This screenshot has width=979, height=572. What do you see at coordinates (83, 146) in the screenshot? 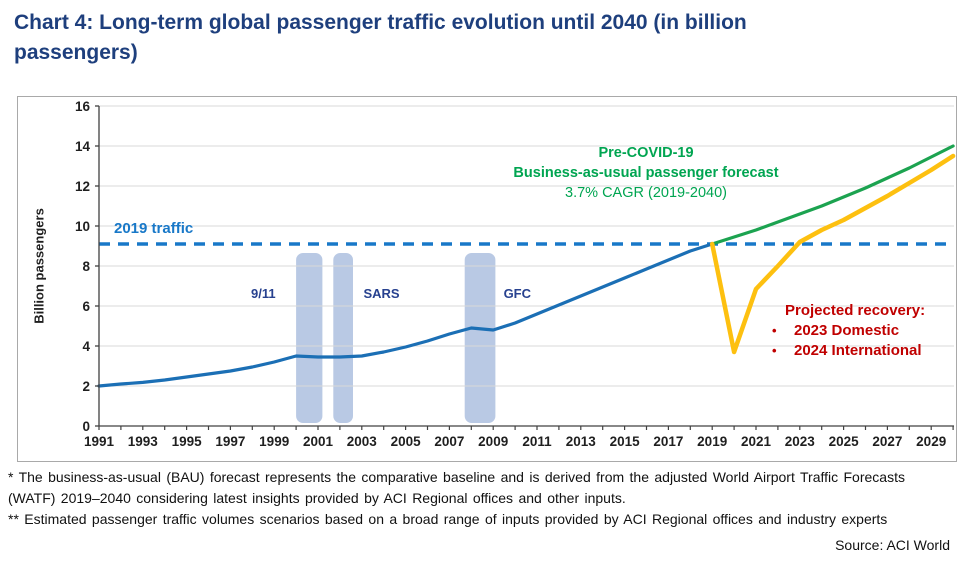
I see `y-axis-tick-label: 14` at bounding box center [83, 146].